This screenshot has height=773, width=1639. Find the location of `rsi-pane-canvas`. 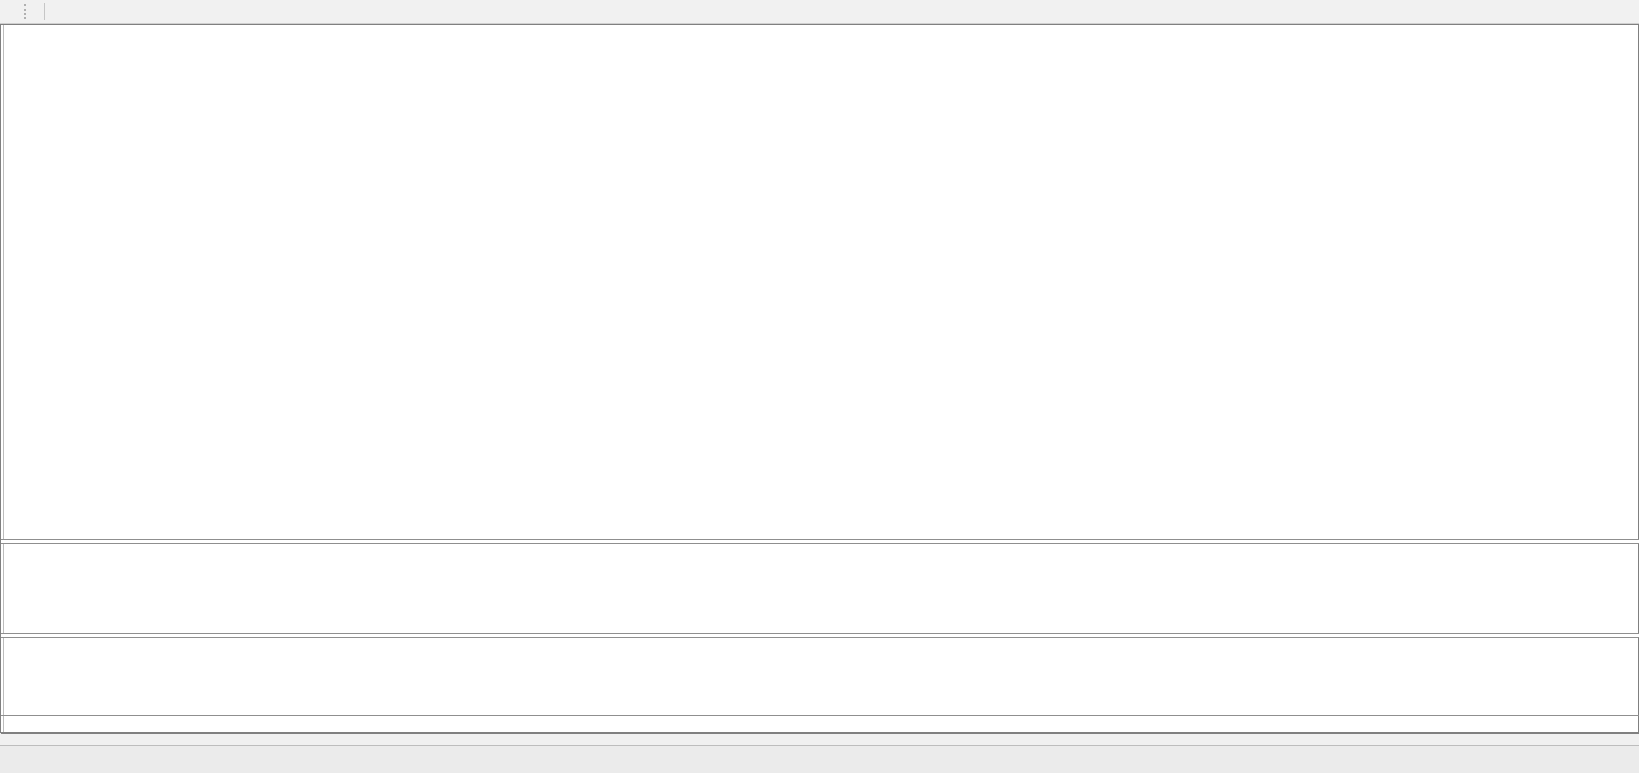

rsi-pane-canvas is located at coordinates (820, 589).